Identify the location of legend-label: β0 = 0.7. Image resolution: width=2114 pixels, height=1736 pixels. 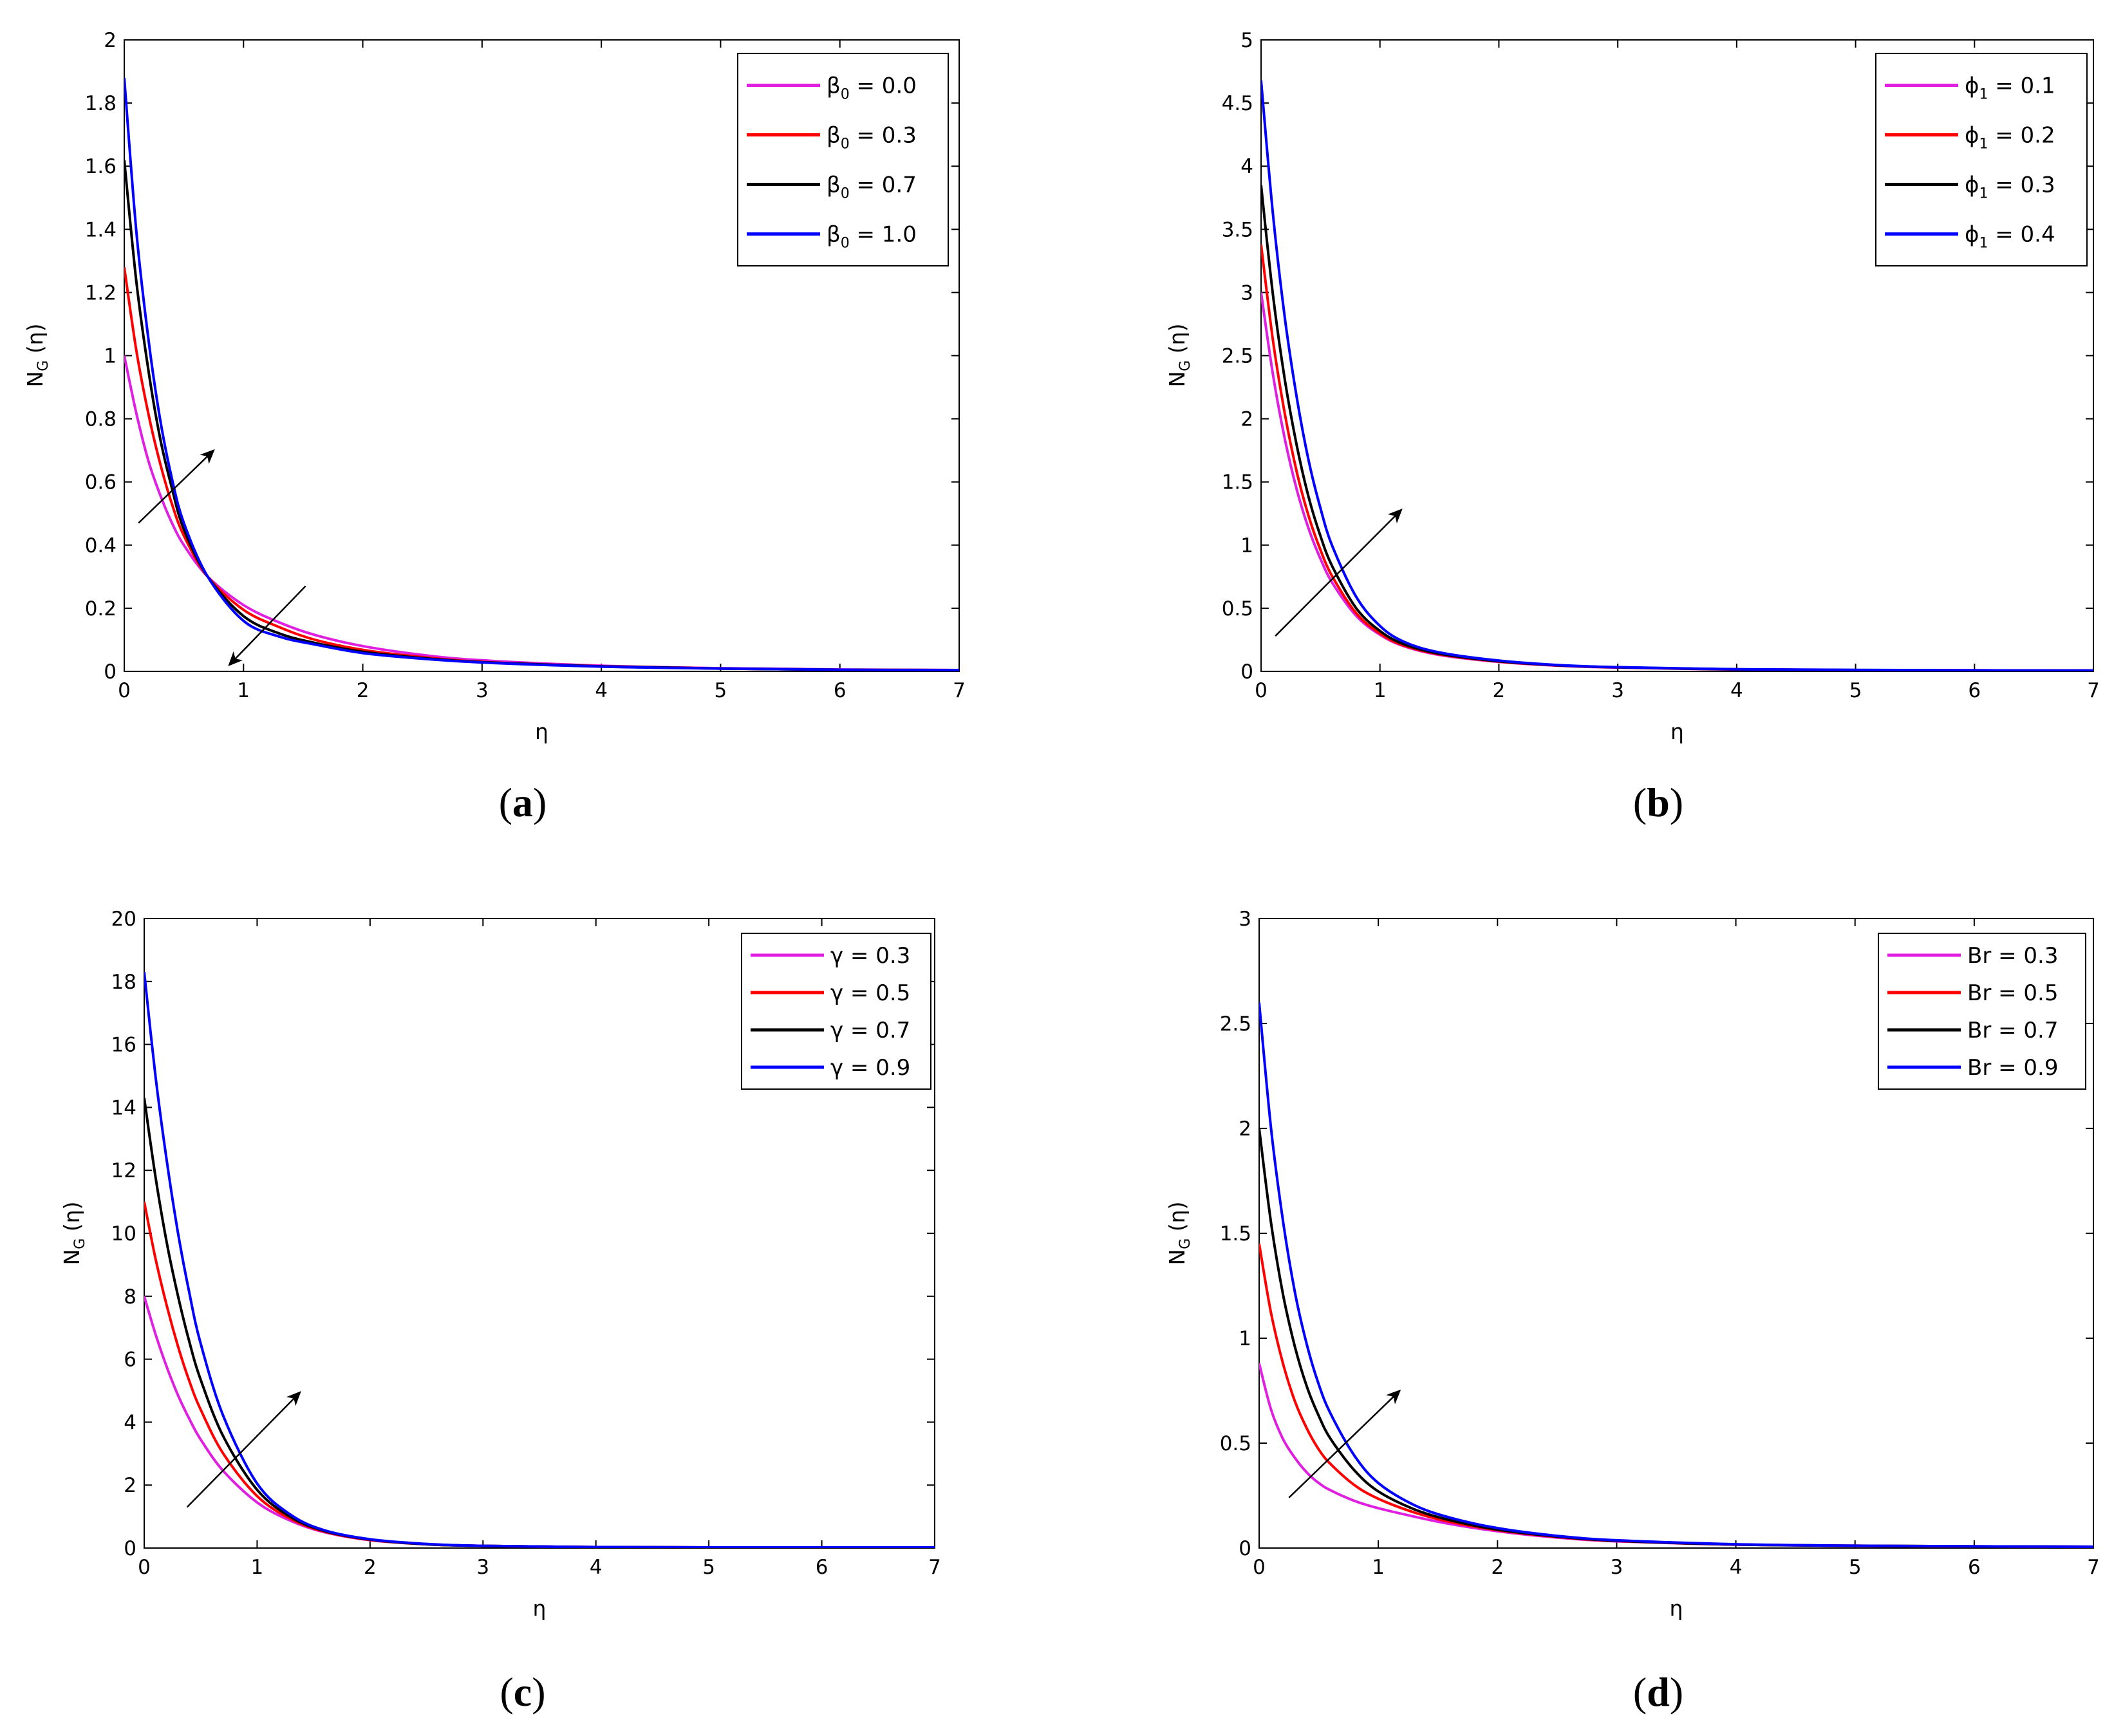
(872, 188).